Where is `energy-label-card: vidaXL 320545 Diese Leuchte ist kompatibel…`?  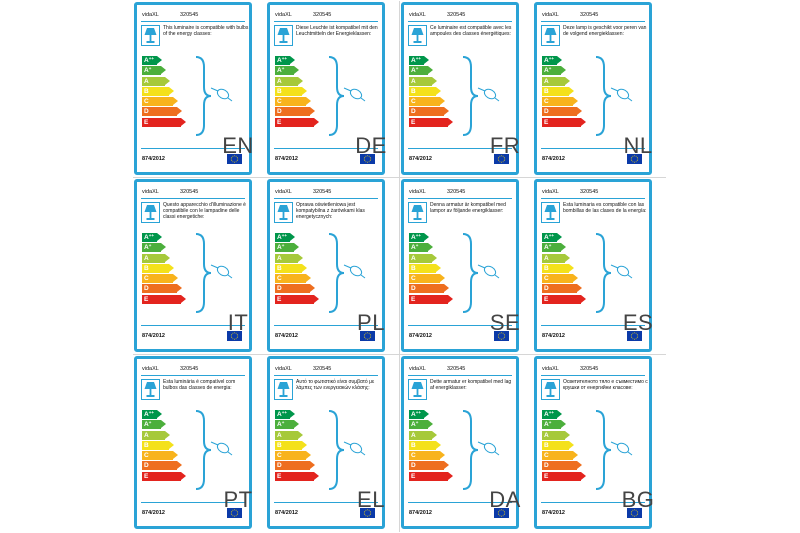 energy-label-card: vidaXL 320545 Diese Leuchte ist kompatibel… is located at coordinates (326, 88).